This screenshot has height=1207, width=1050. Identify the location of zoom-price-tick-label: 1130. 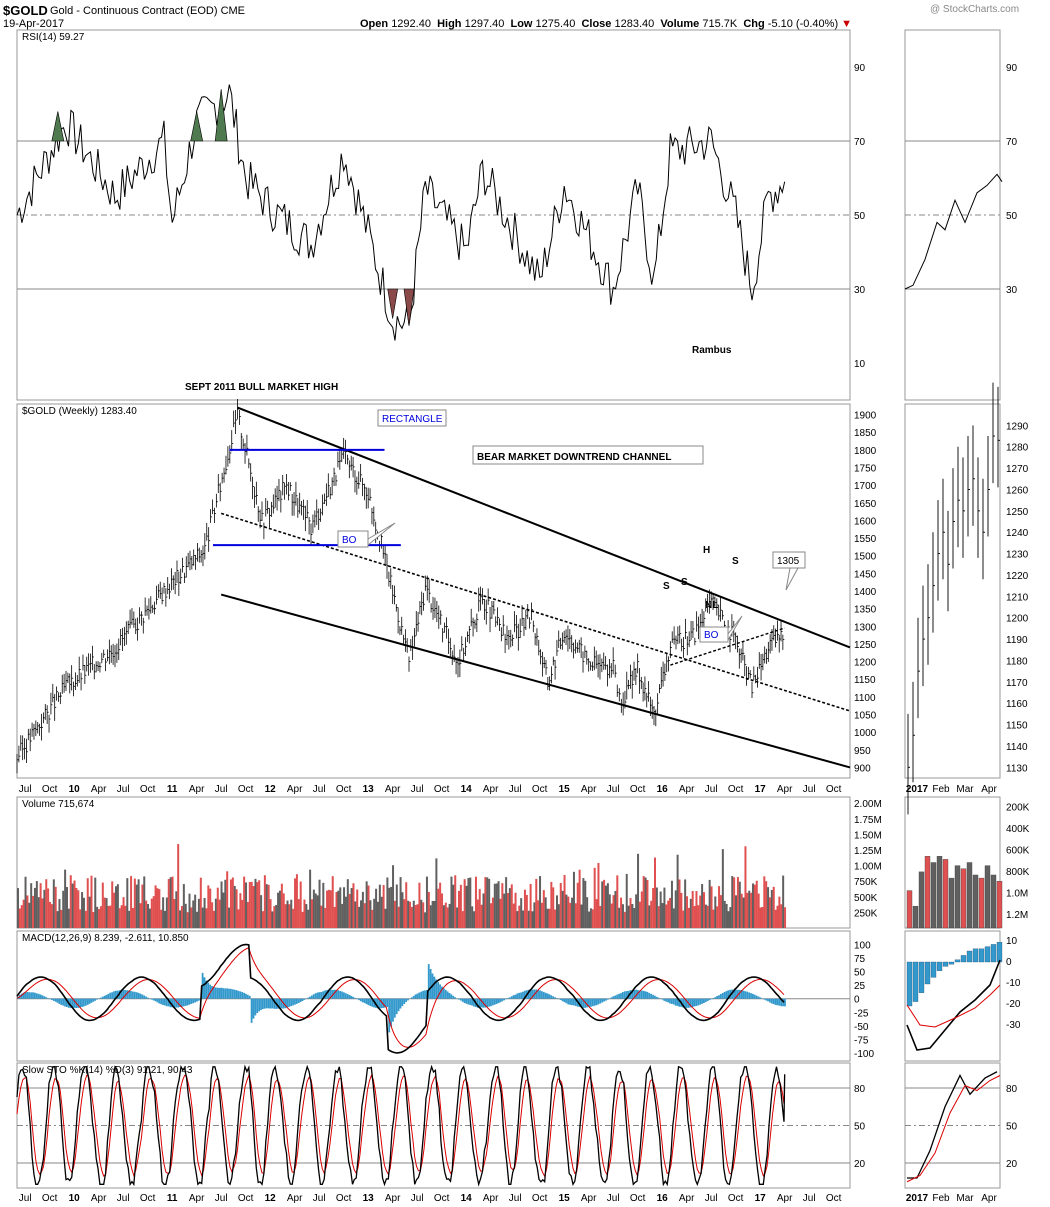
(1017, 768).